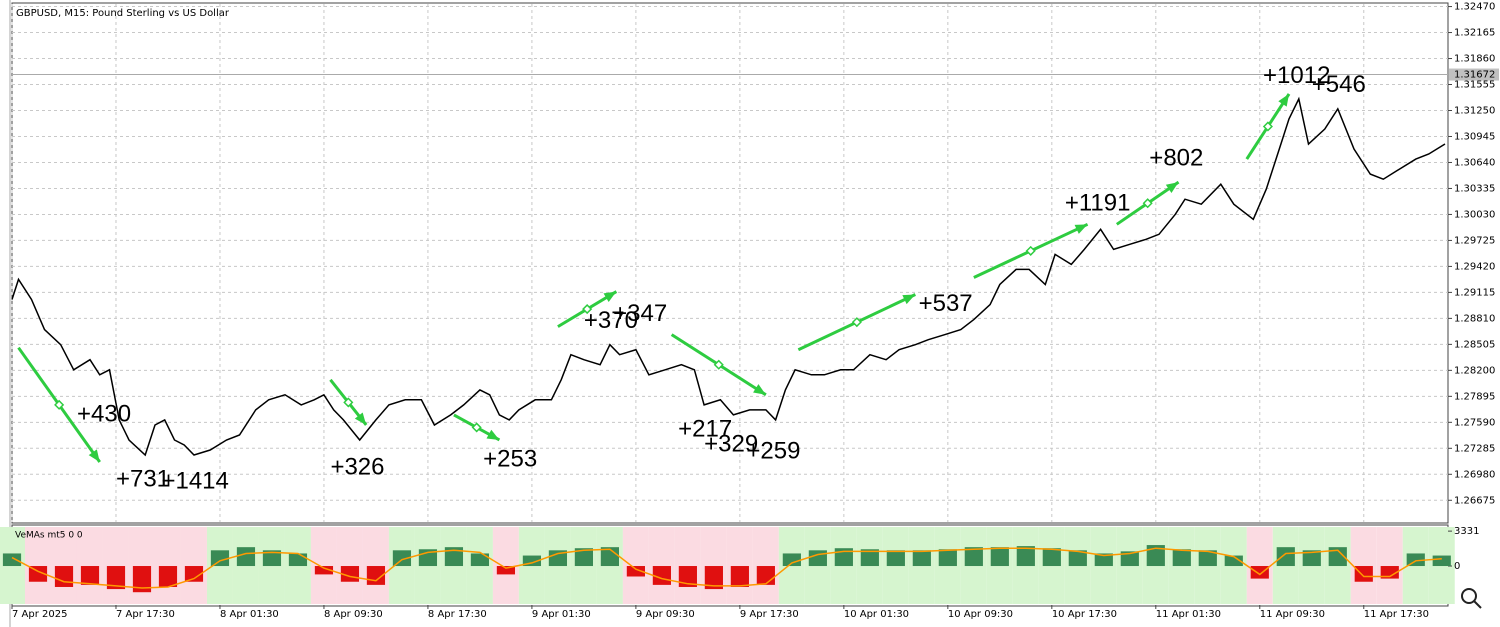 This screenshot has width=1500, height=627. What do you see at coordinates (1474, 370) in the screenshot?
I see `y-tick-label: 1.28200` at bounding box center [1474, 370].